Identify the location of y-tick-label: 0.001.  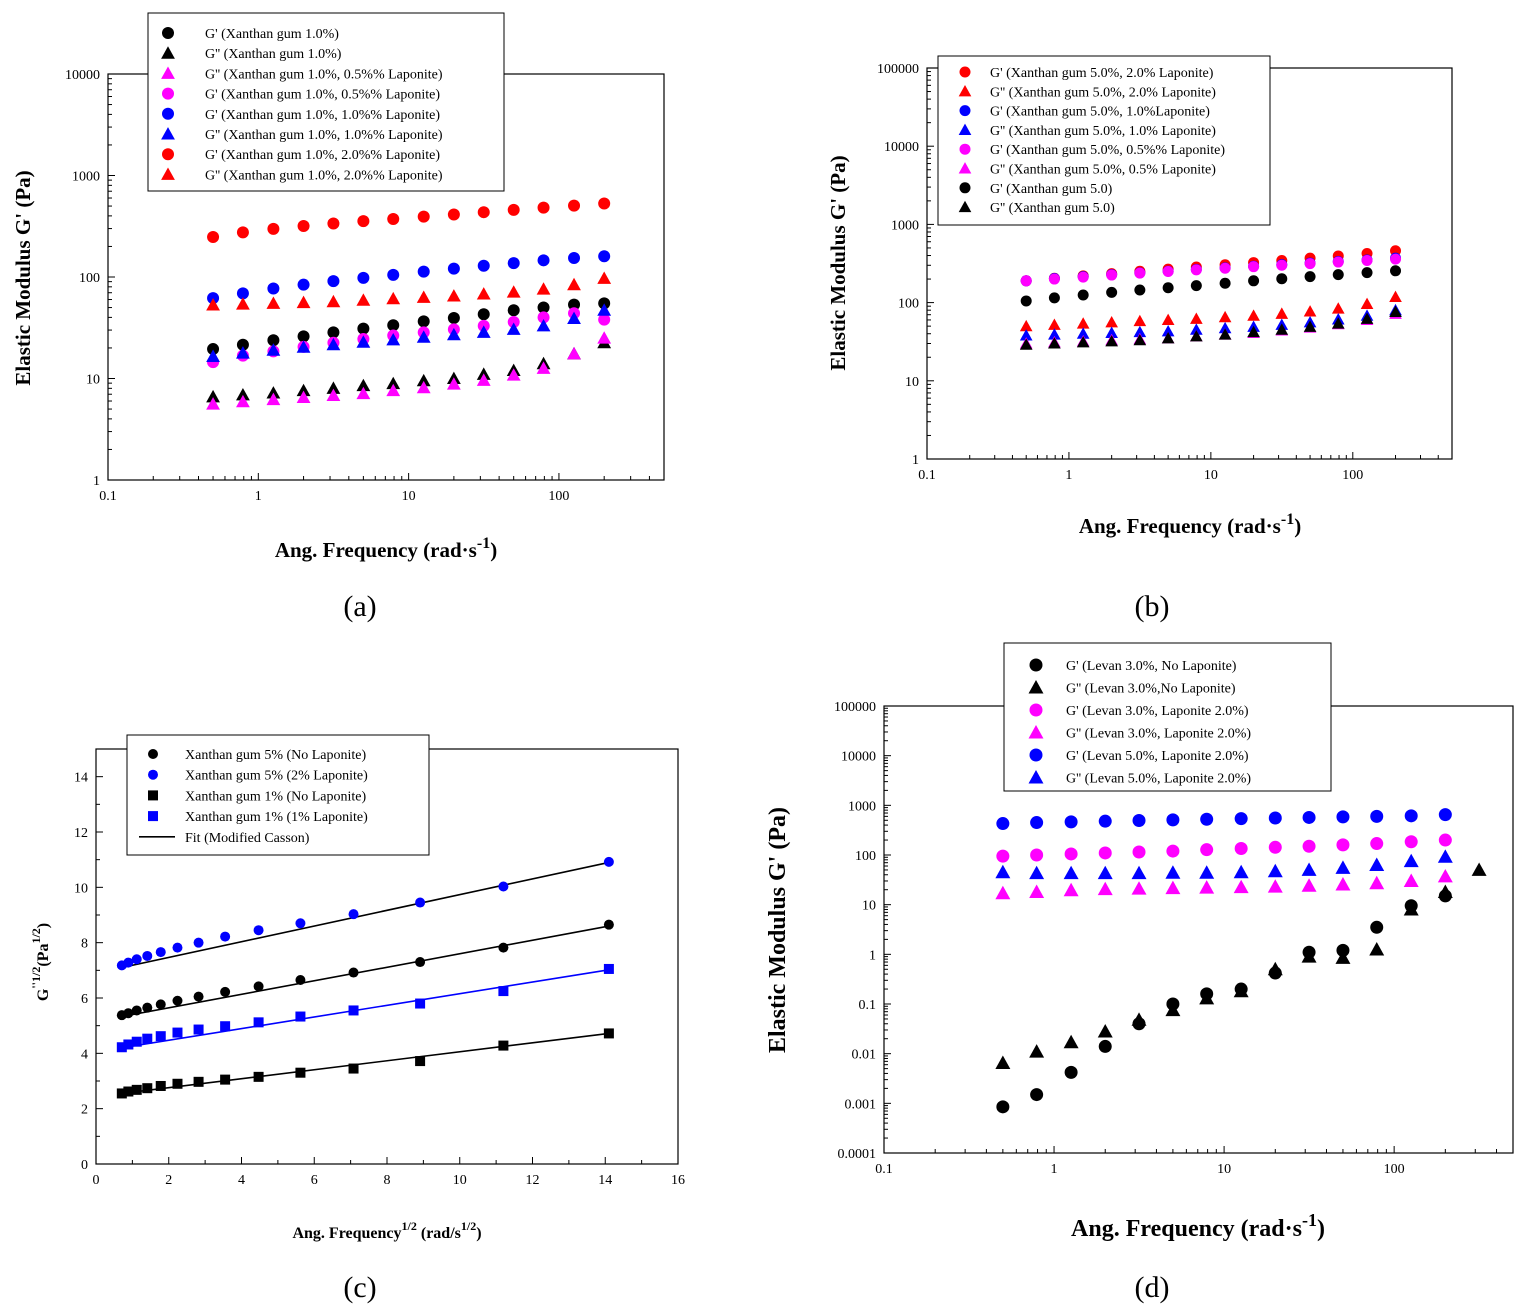
(861, 1104).